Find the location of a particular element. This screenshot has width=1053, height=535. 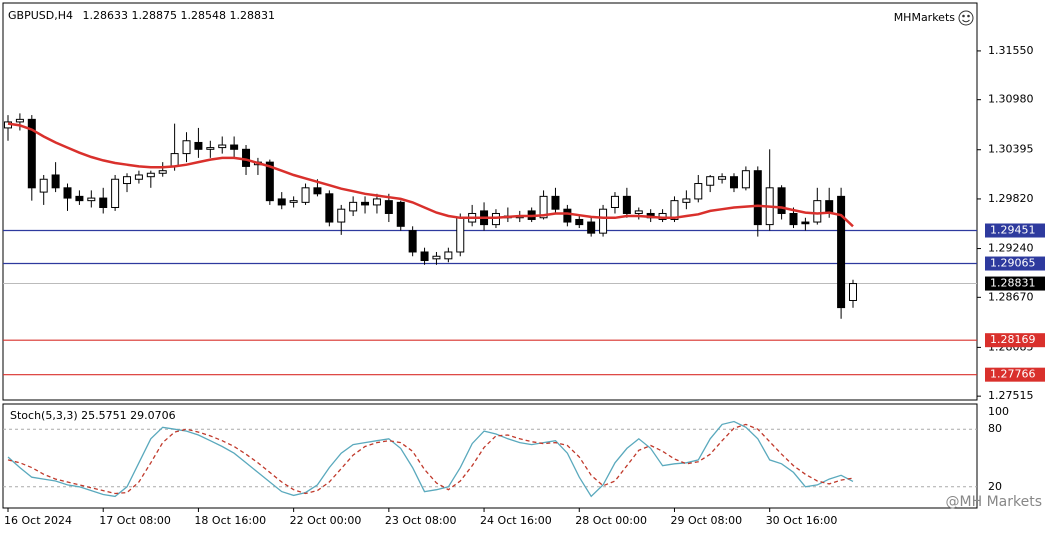

watermark: @MH Markets is located at coordinates (994, 502).